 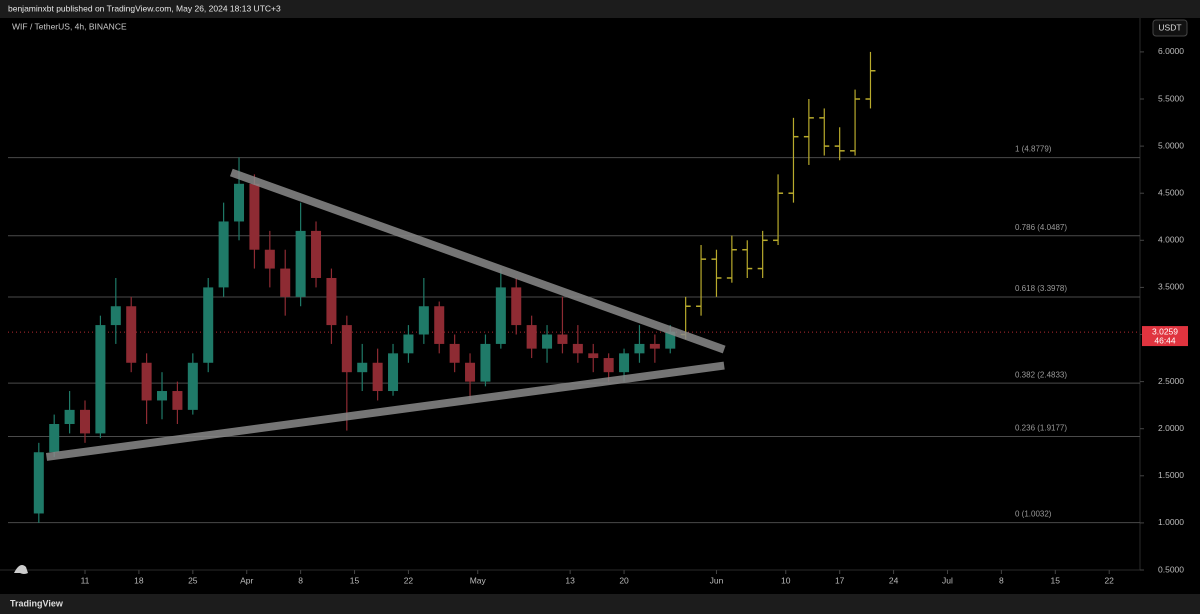 I want to click on y-tick-label: 5.0000, so click(x=1171, y=145).